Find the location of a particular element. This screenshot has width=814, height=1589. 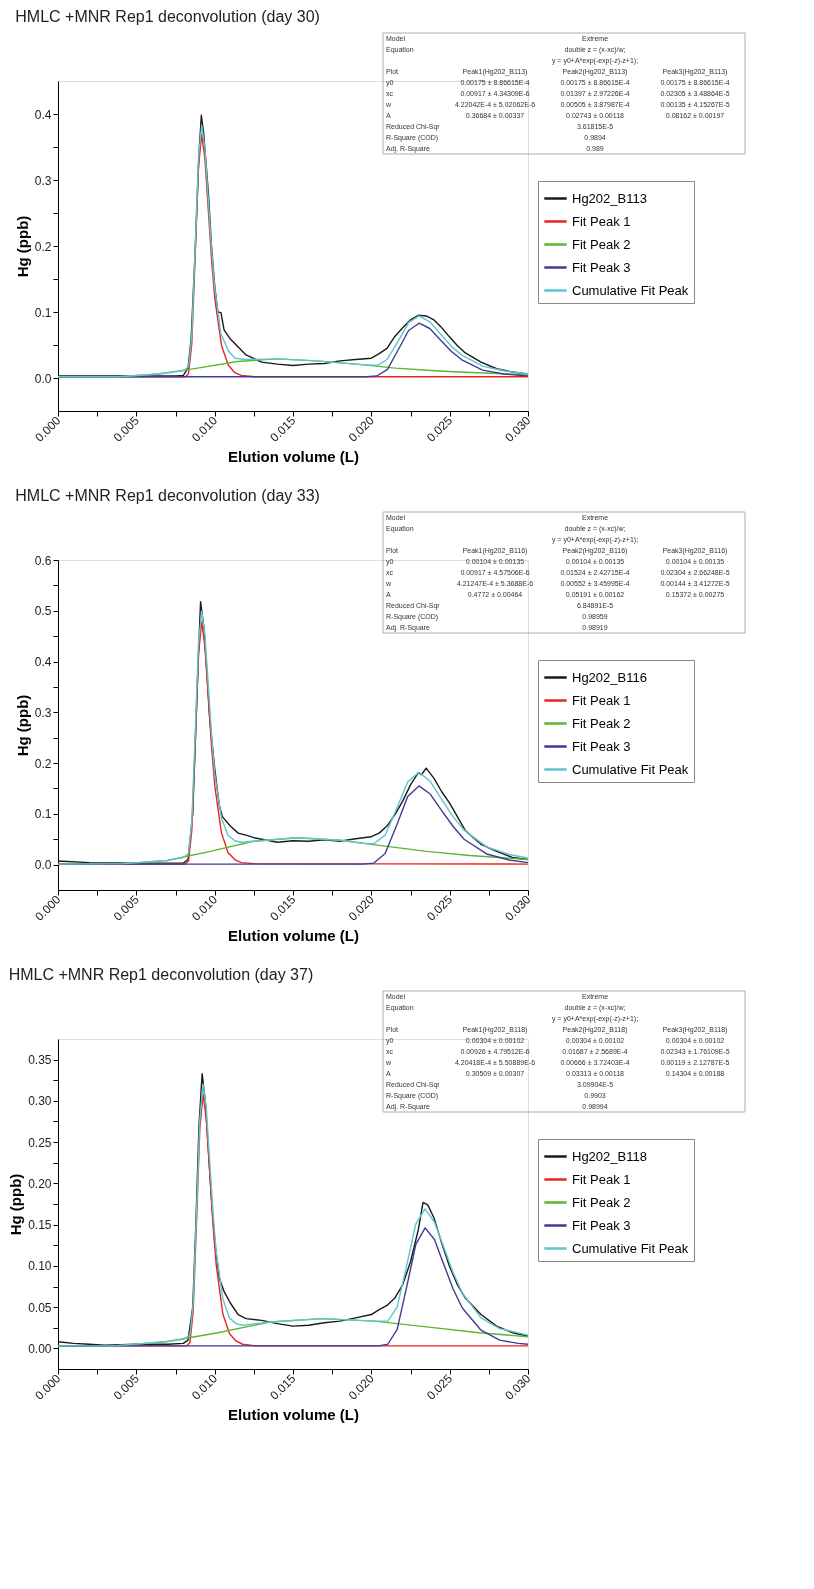

legend-label: Hg202_B113 is located at coordinates (609, 198).